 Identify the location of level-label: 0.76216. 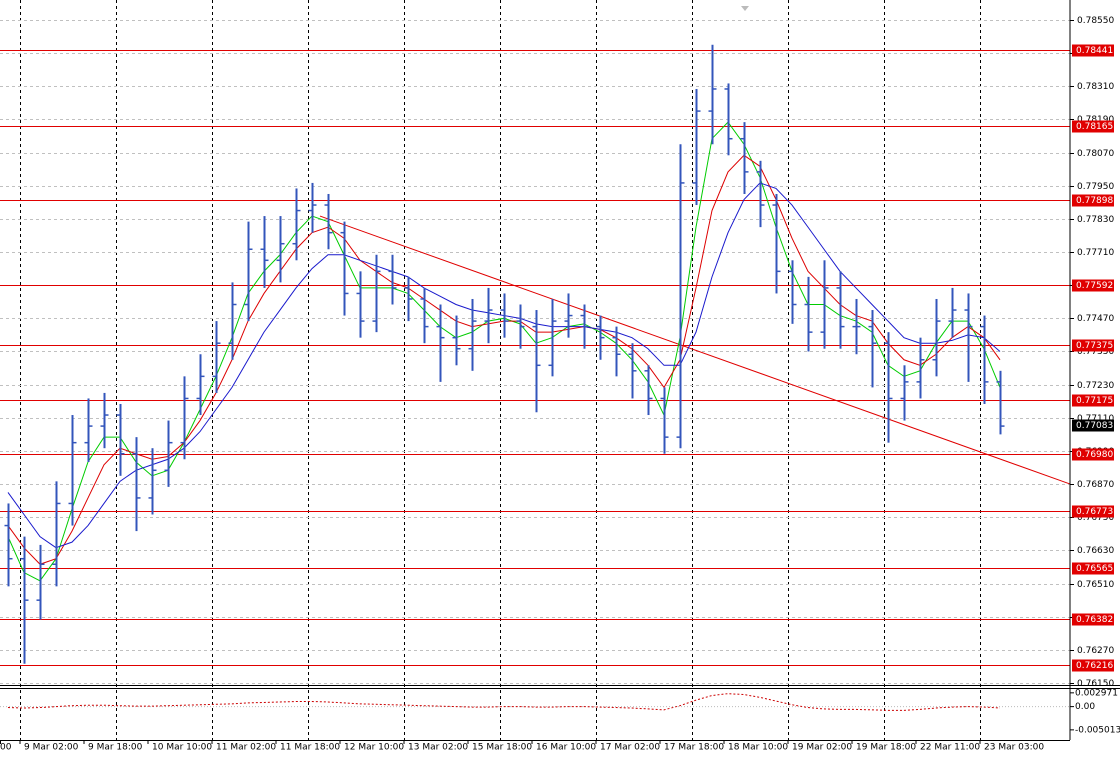
(1094, 666).